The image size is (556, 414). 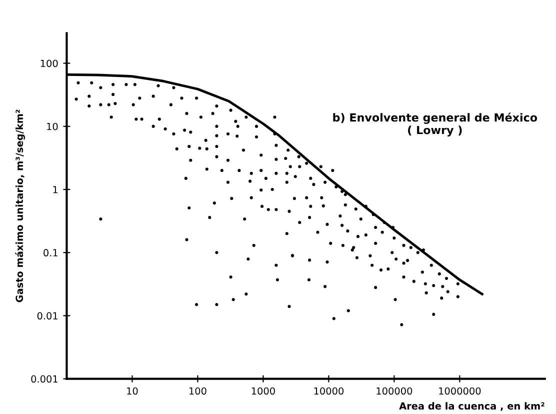 I want to click on x-tick-label: 100000, so click(x=394, y=391).